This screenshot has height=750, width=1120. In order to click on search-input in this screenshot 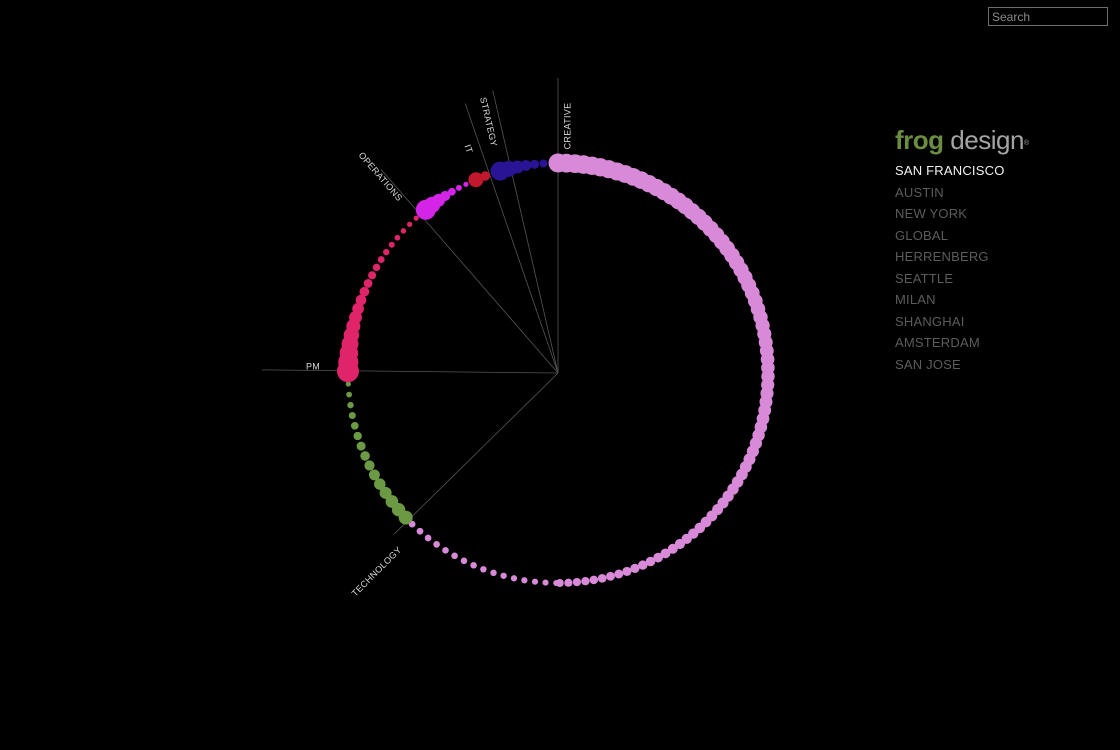, I will do `click(1048, 16)`.